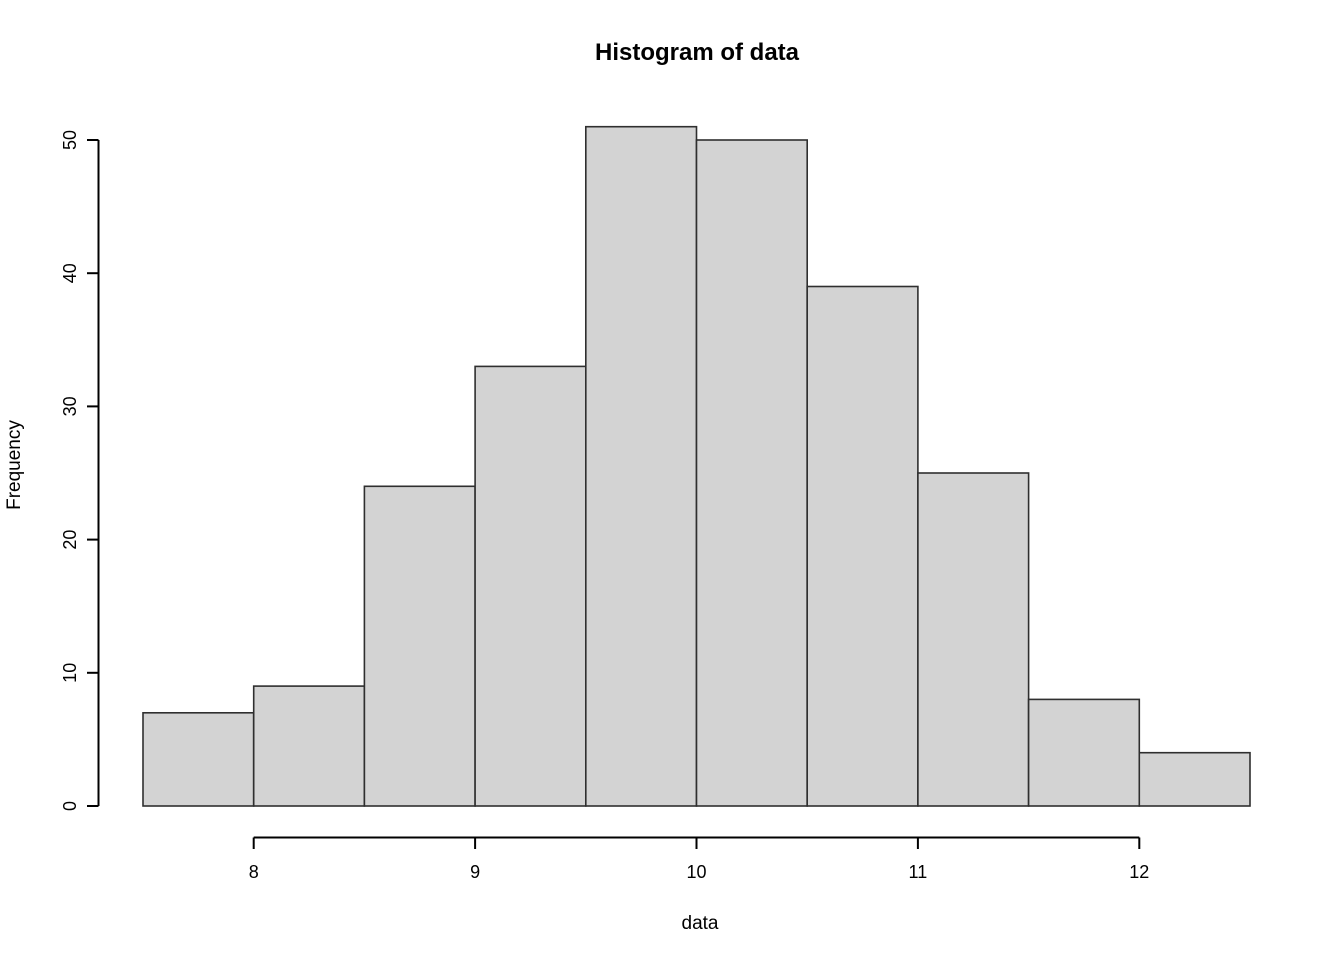 This screenshot has width=1344, height=960. Describe the element at coordinates (14, 465) in the screenshot. I see `y-axis-label: Frequency` at that location.